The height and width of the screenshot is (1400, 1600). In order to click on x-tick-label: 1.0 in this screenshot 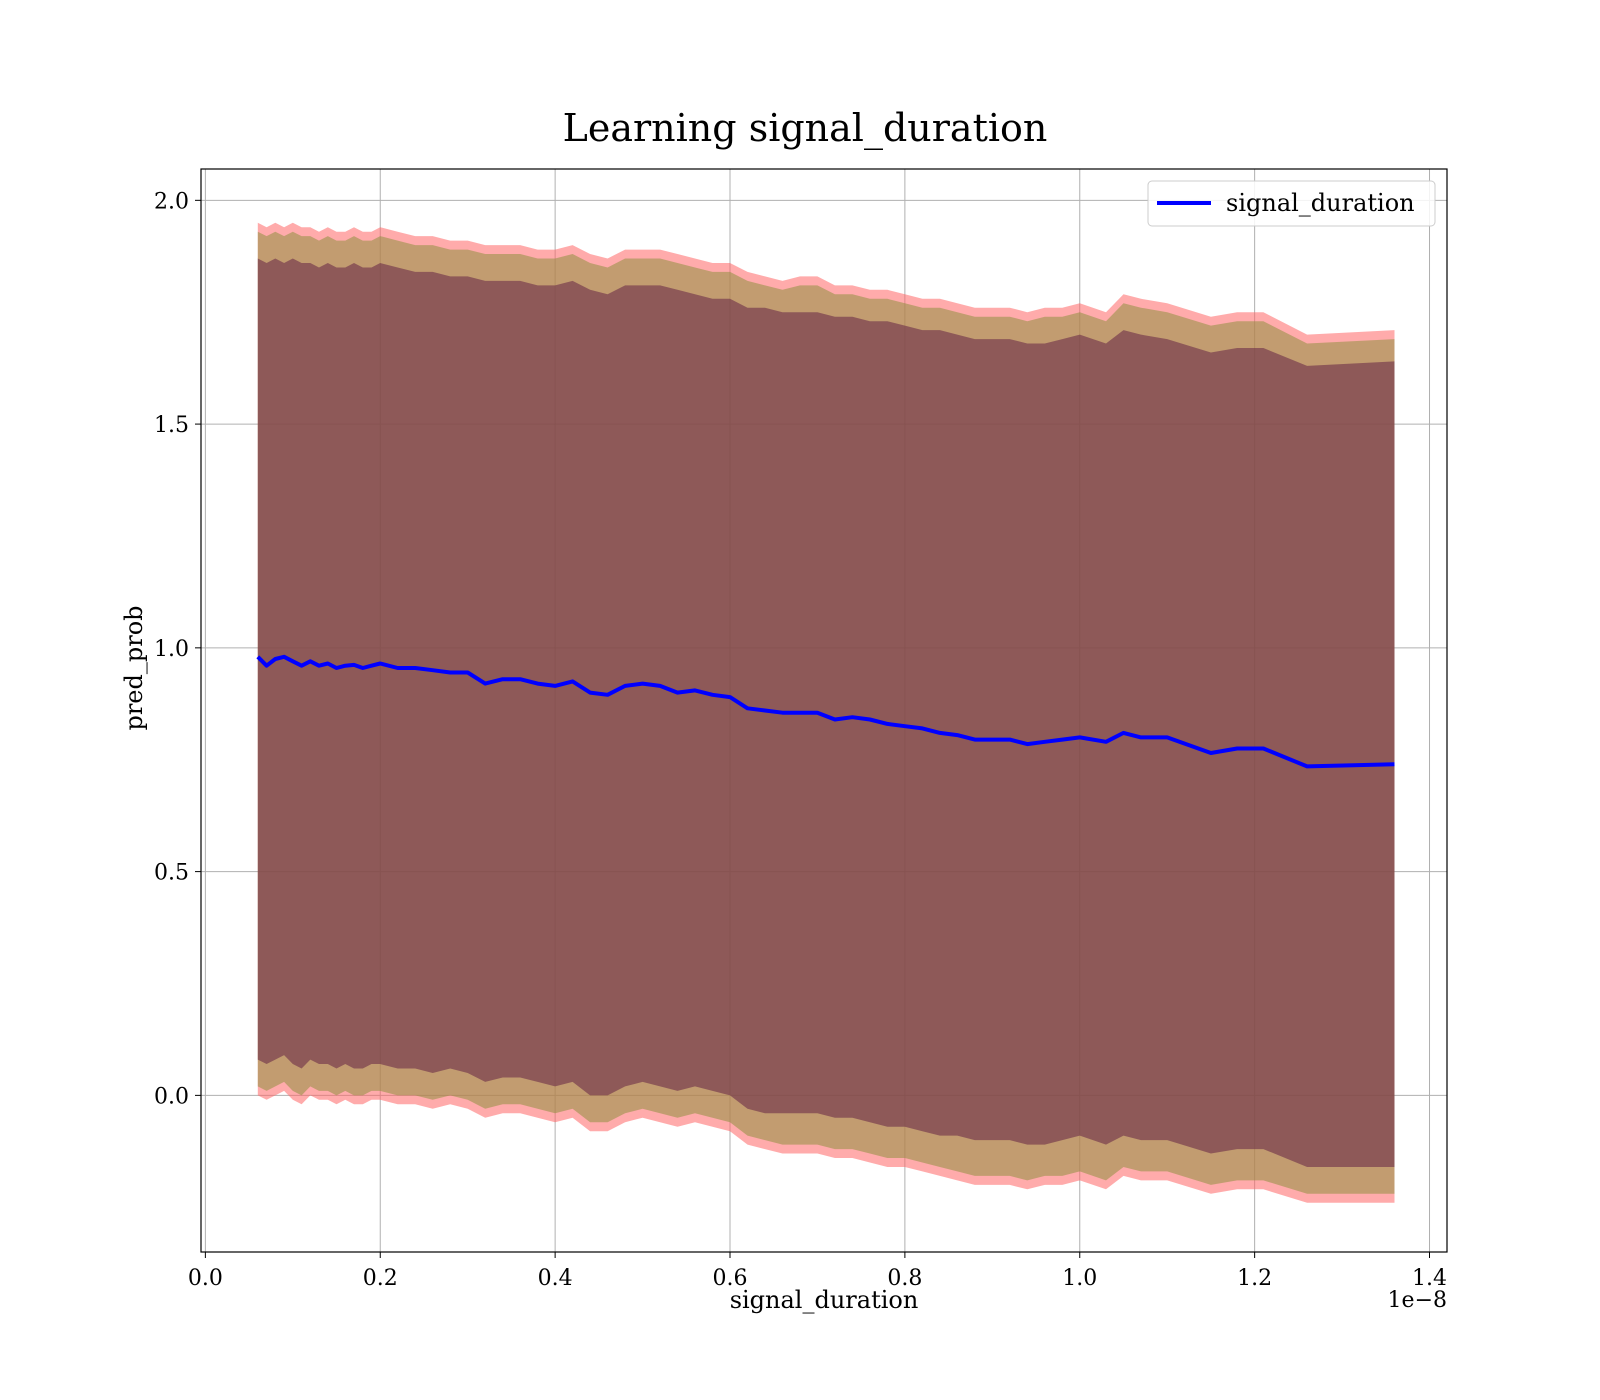, I will do `click(1079, 1278)`.